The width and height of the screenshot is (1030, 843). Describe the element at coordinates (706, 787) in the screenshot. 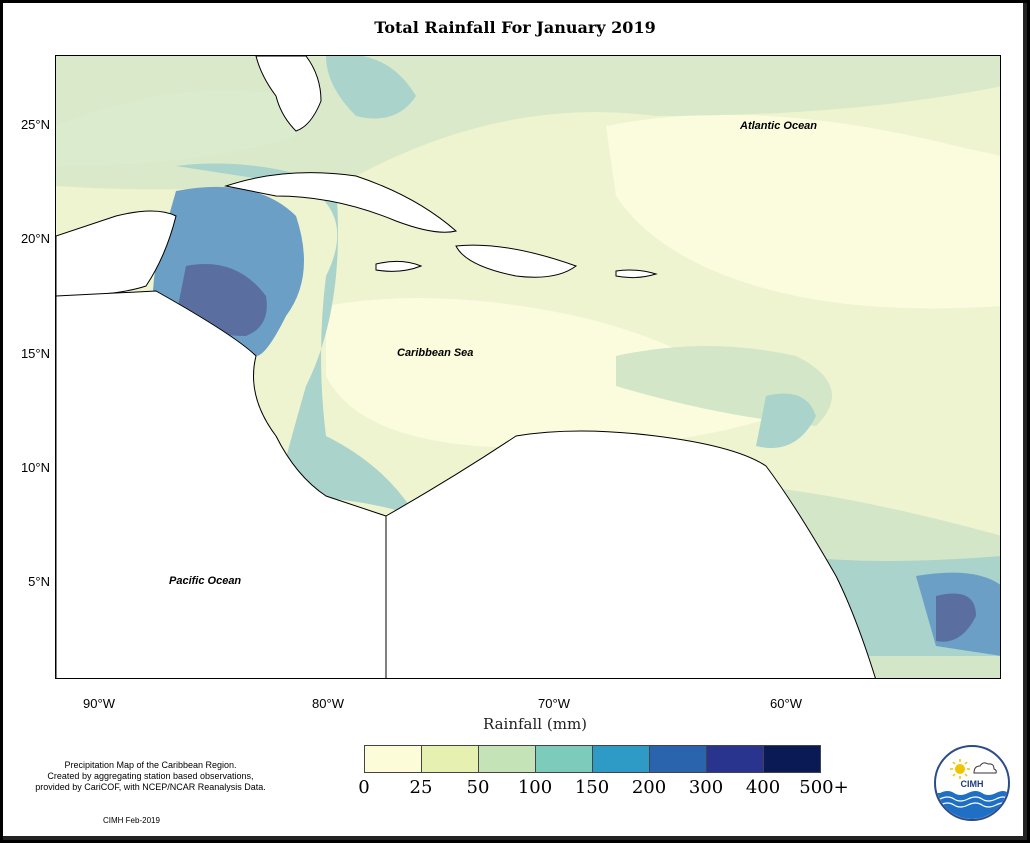

I see `legend-label: 300` at that location.